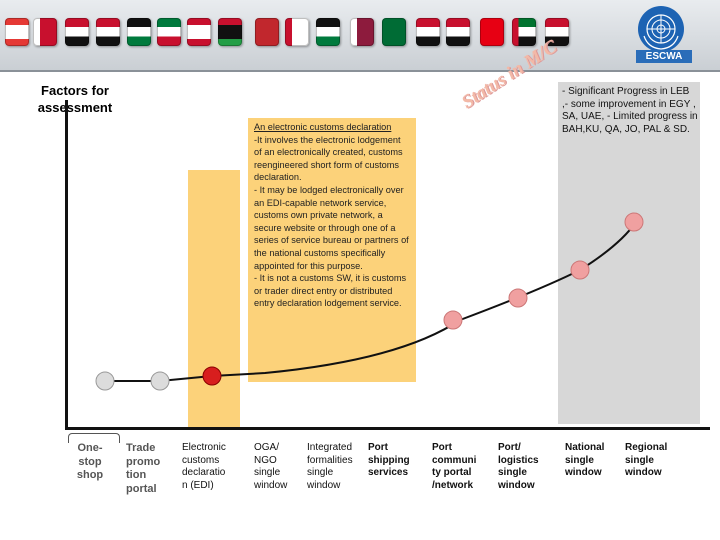 The height and width of the screenshot is (540, 720). Describe the element at coordinates (585, 460) in the screenshot. I see `stage-label-national-sw: National single window` at that location.